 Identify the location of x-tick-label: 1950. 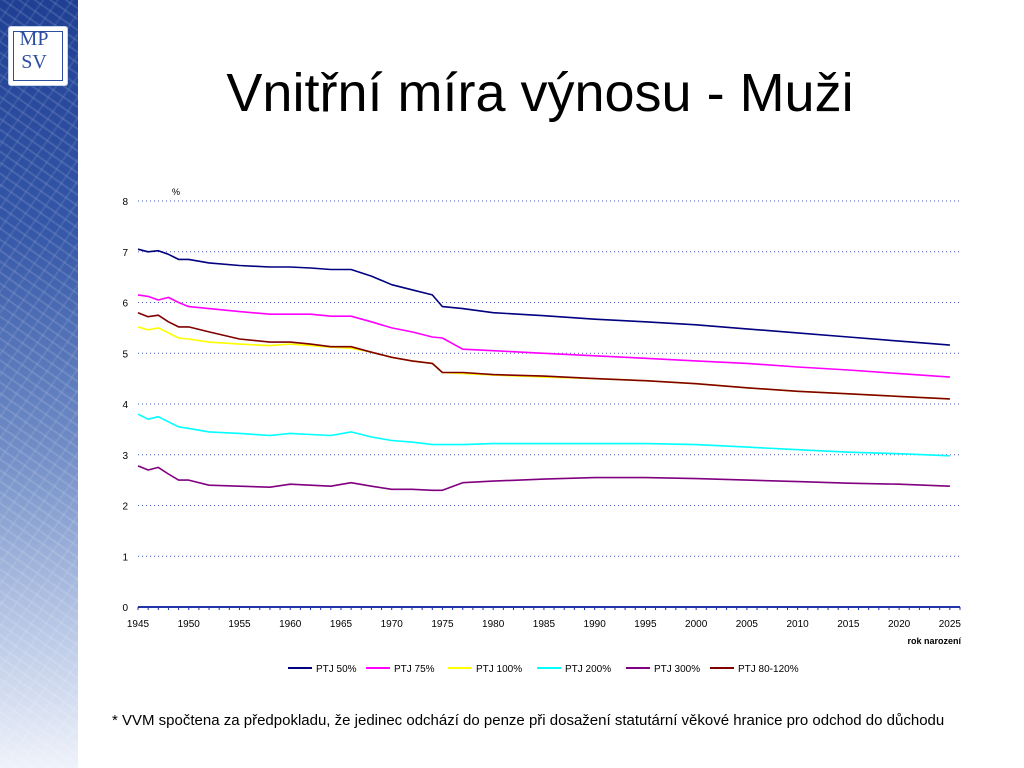
(189, 624).